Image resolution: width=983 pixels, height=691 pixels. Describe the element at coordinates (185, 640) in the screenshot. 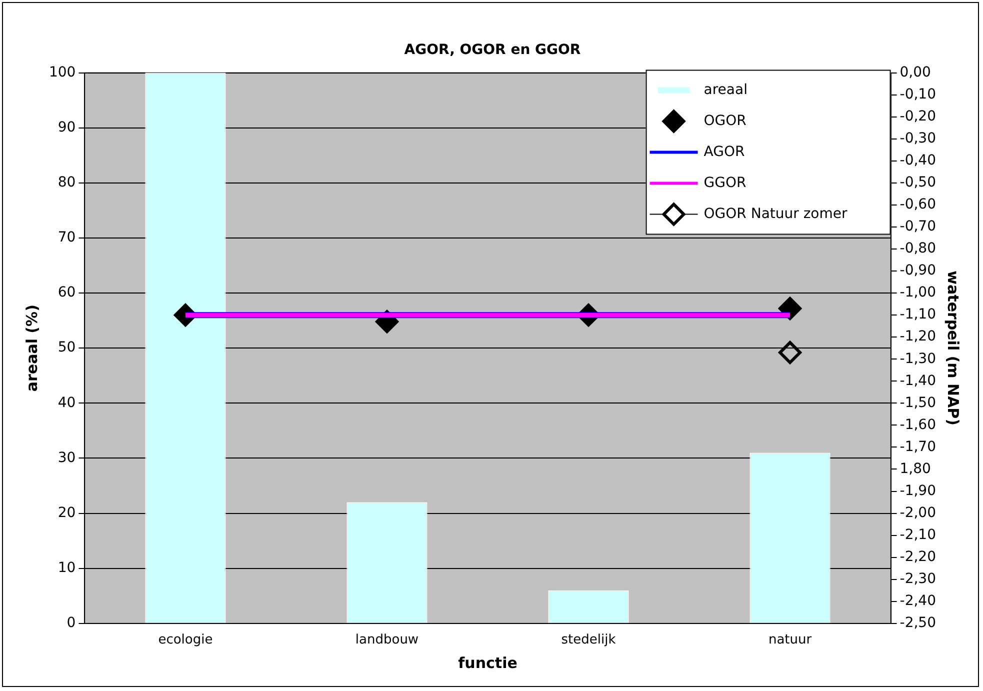

I see `x-tick-label: ecologie` at that location.